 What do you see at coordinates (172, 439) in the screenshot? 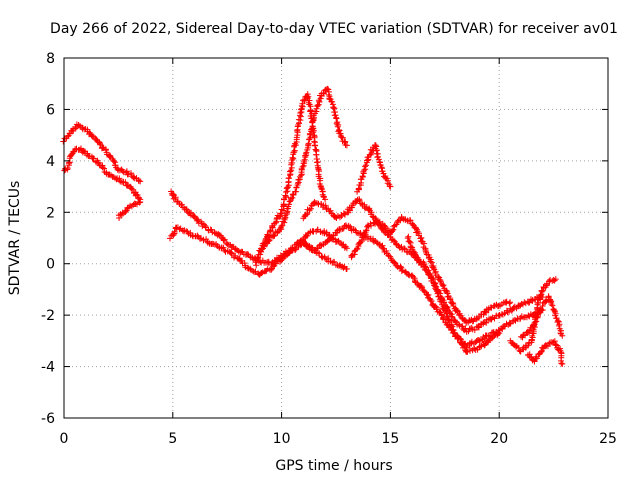
I see `x-tick-label: 5` at bounding box center [172, 439].